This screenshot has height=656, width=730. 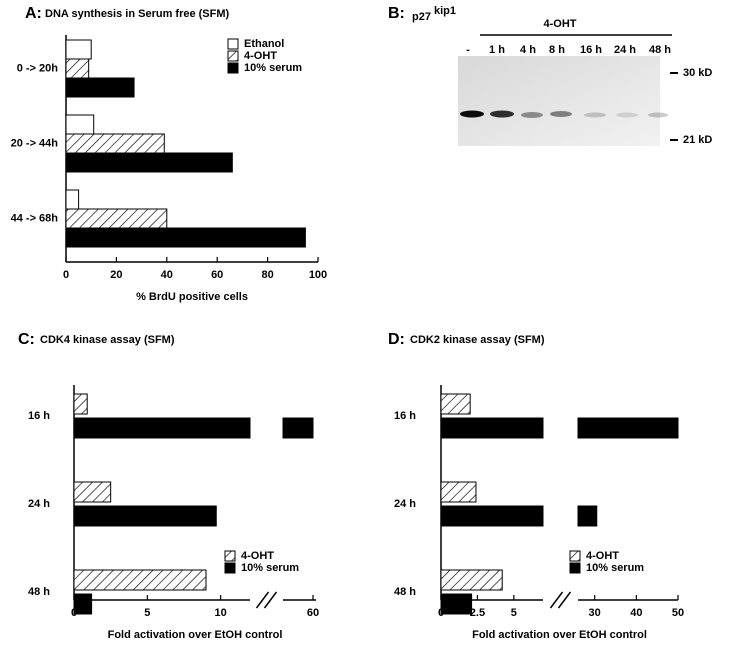 I want to click on blot-title: p27, so click(x=421, y=17).